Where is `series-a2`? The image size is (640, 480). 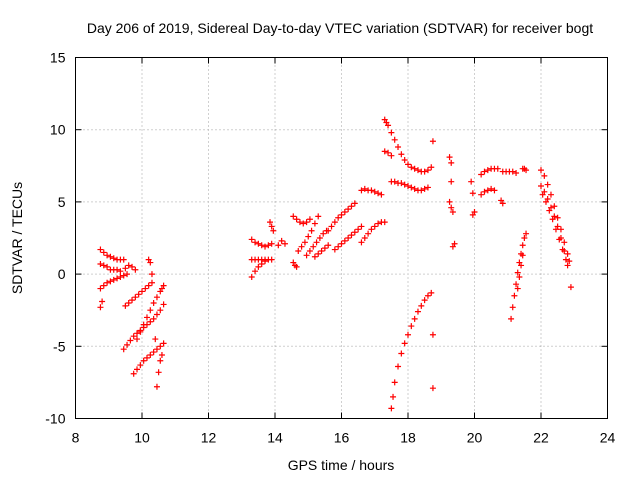
series-a2 is located at coordinates (118, 267).